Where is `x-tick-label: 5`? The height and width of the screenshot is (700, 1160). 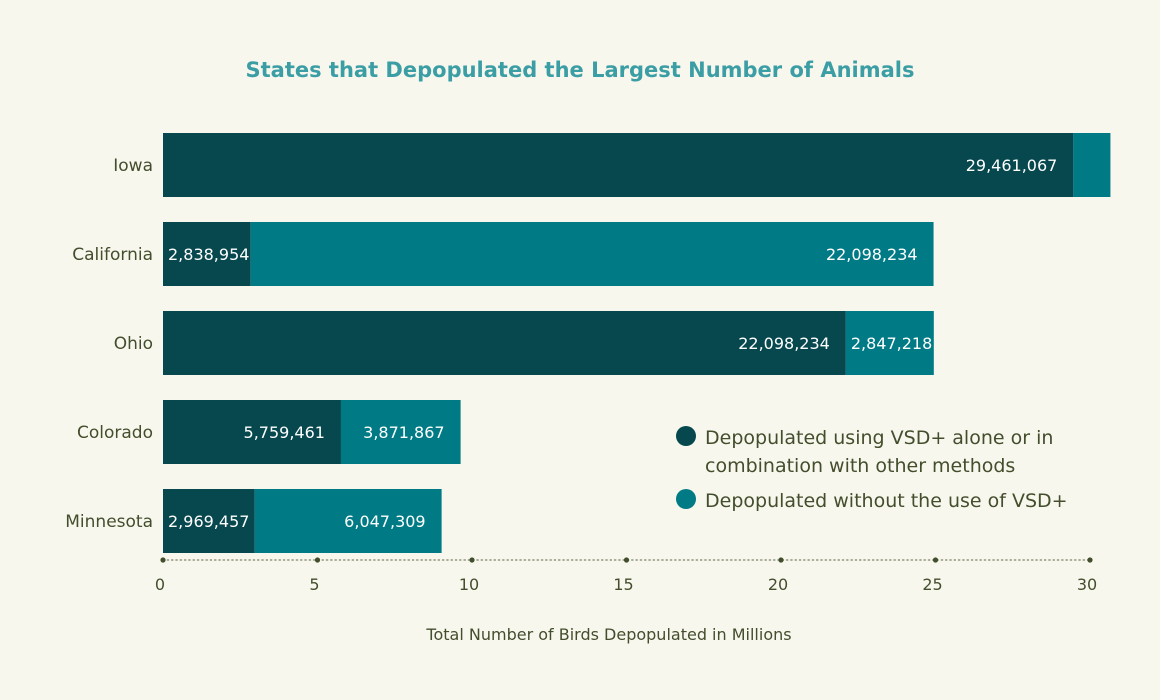
x-tick-label: 5 is located at coordinates (314, 584).